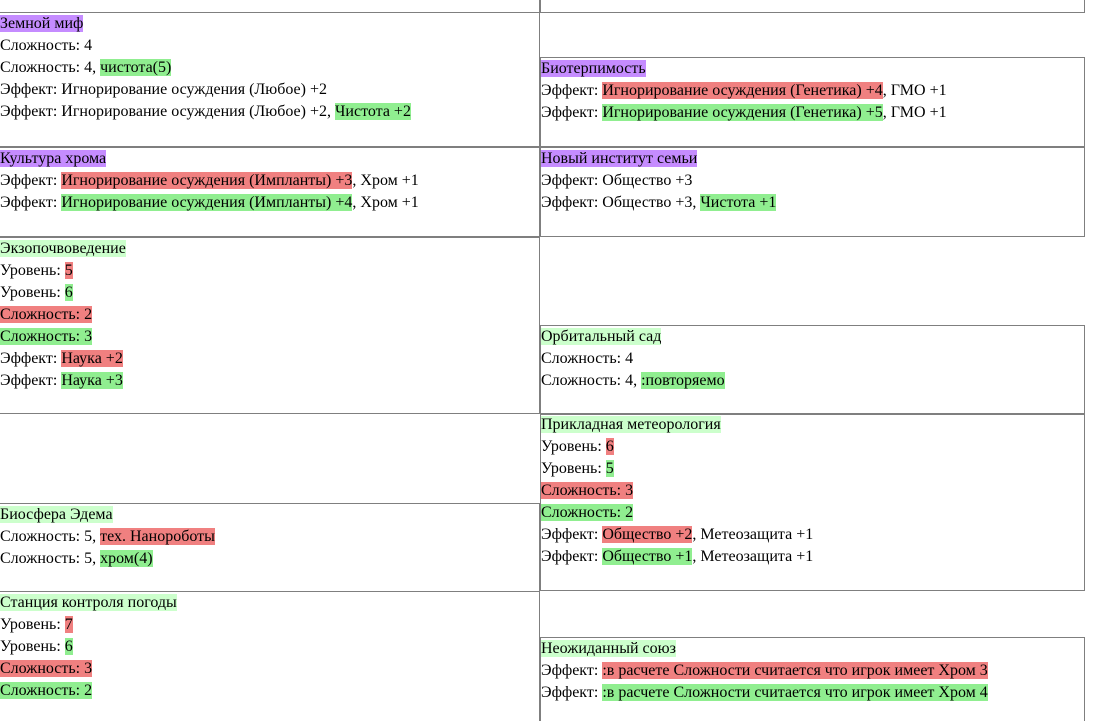 Image resolution: width=1102 pixels, height=721 pixels. I want to click on removed-text: Общество +2, so click(647, 534).